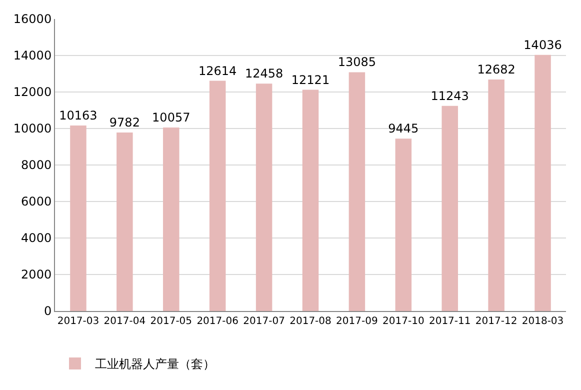 This screenshot has height=390, width=581. Describe the element at coordinates (311, 321) in the screenshot. I see `x-tick-label: 2017-08` at that location.